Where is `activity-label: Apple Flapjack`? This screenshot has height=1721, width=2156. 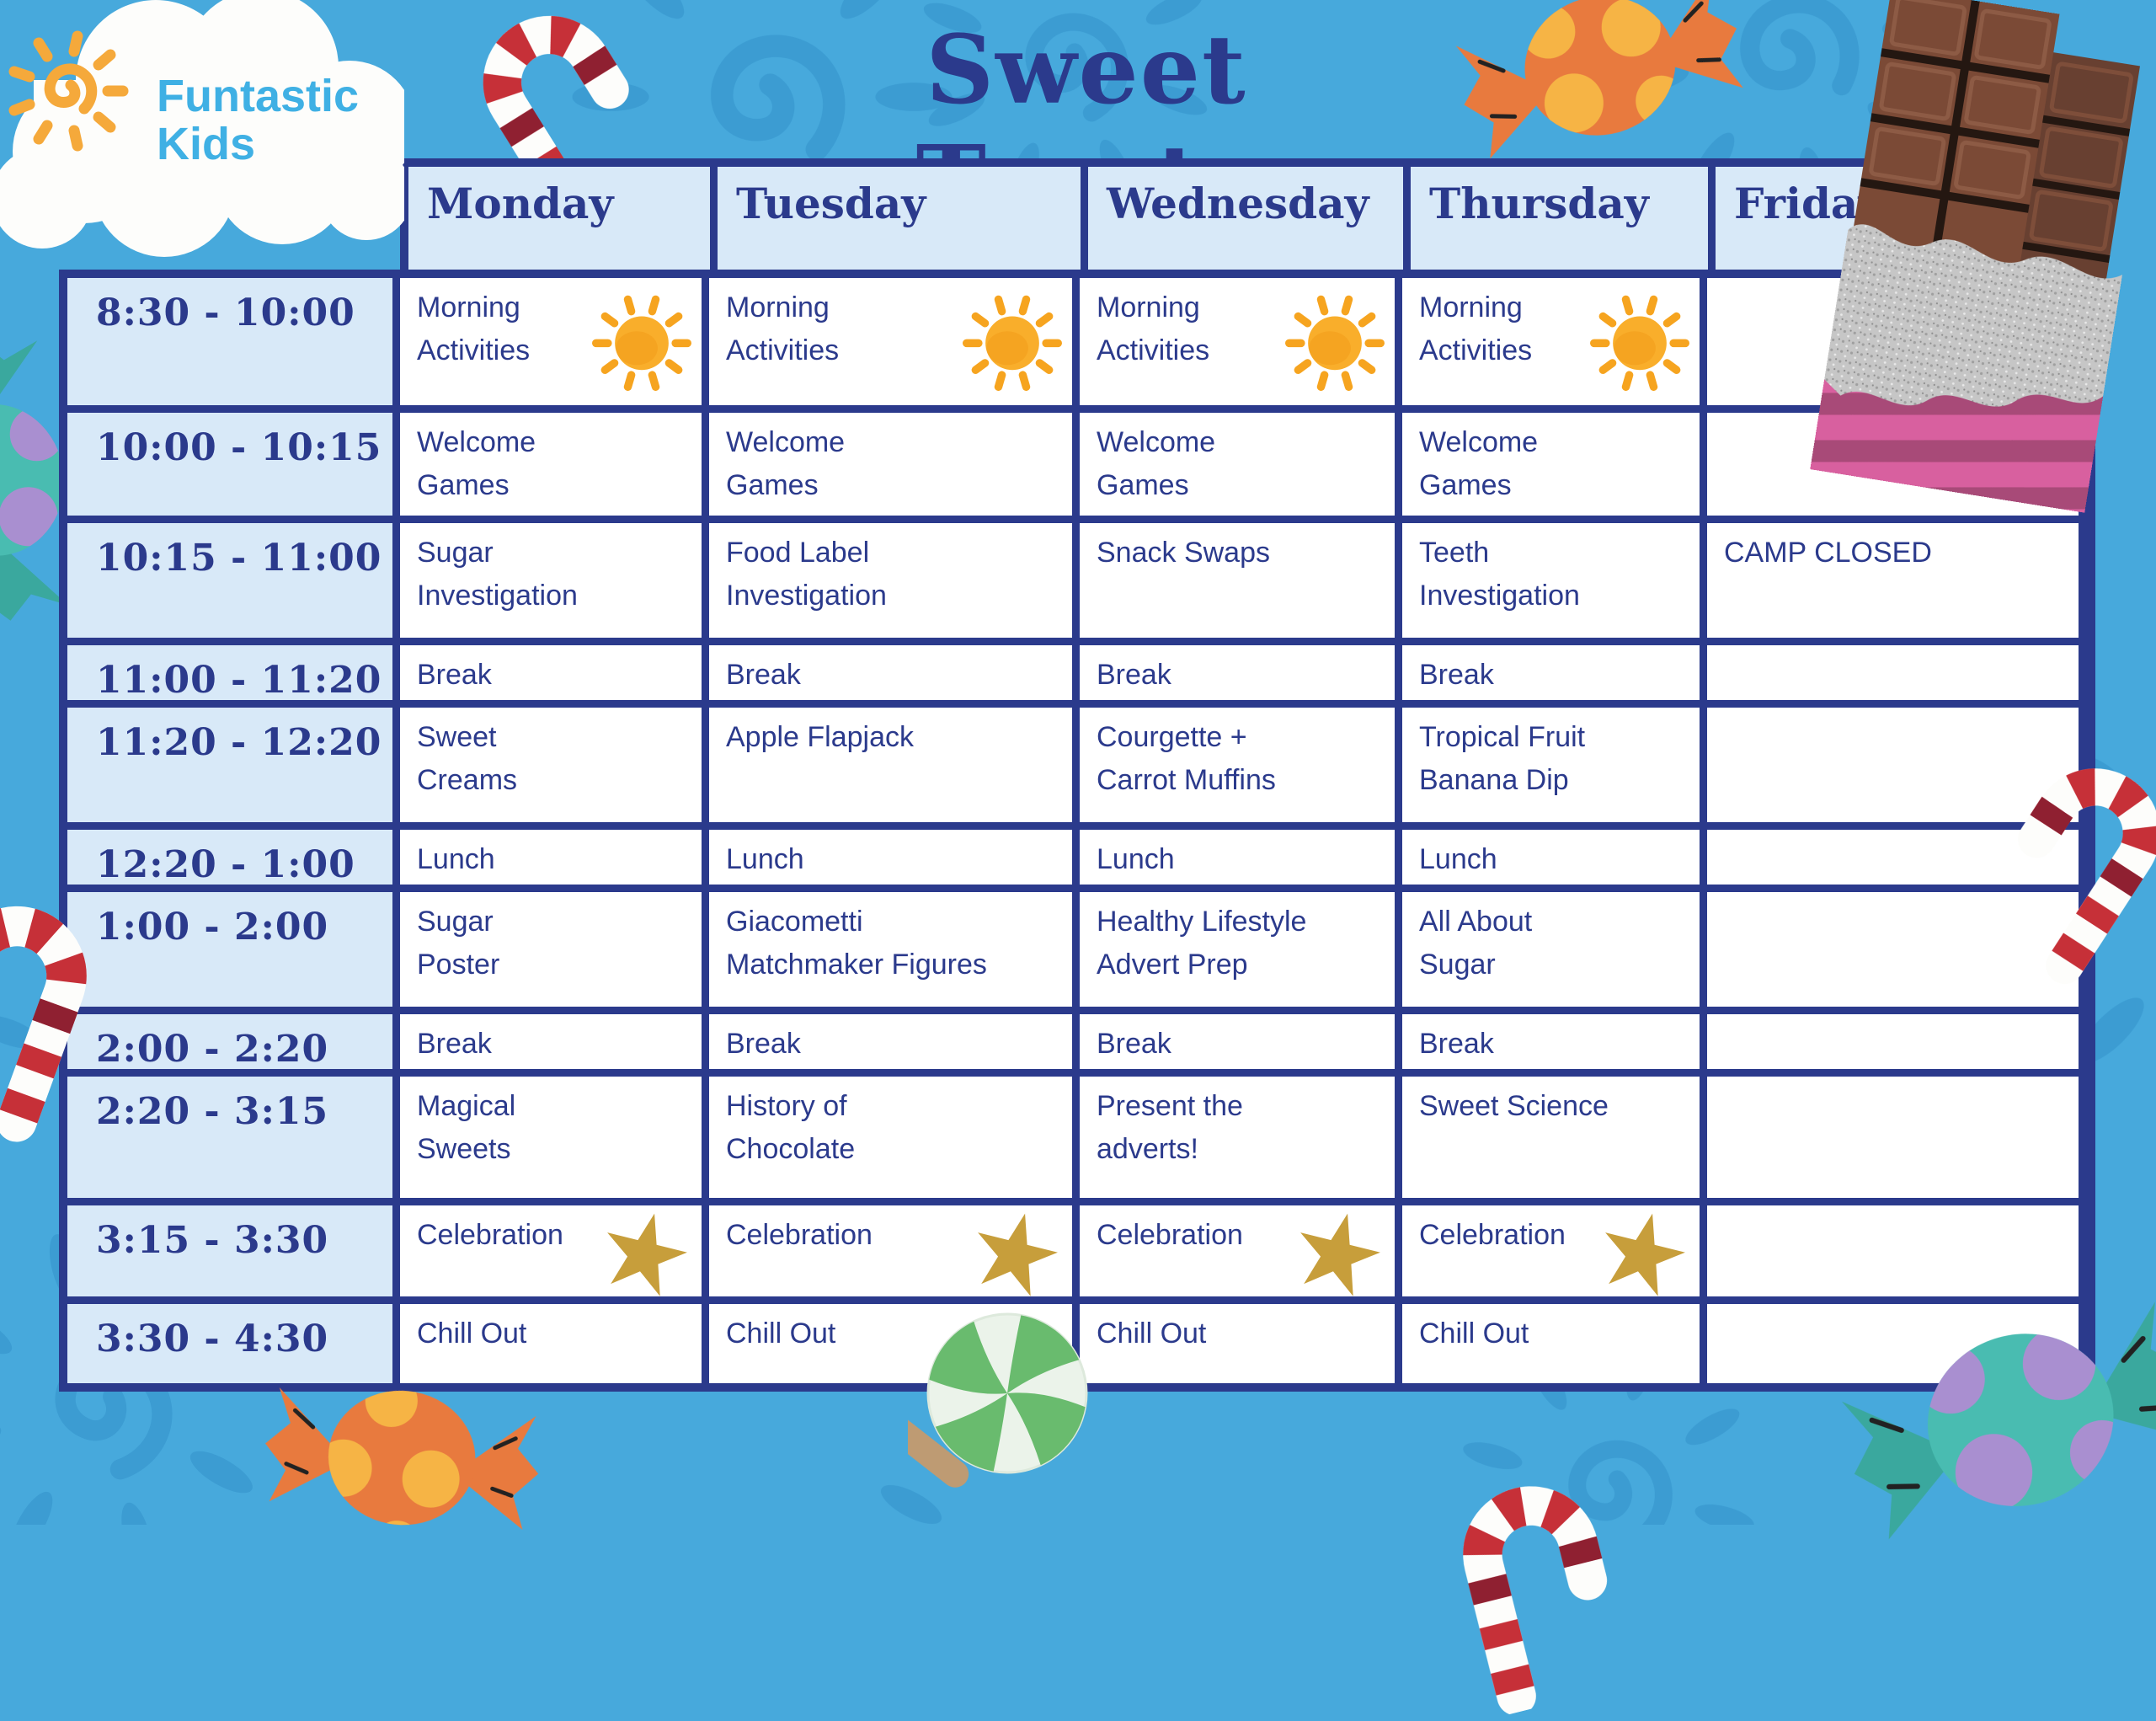 activity-label: Apple Flapjack is located at coordinates (820, 737).